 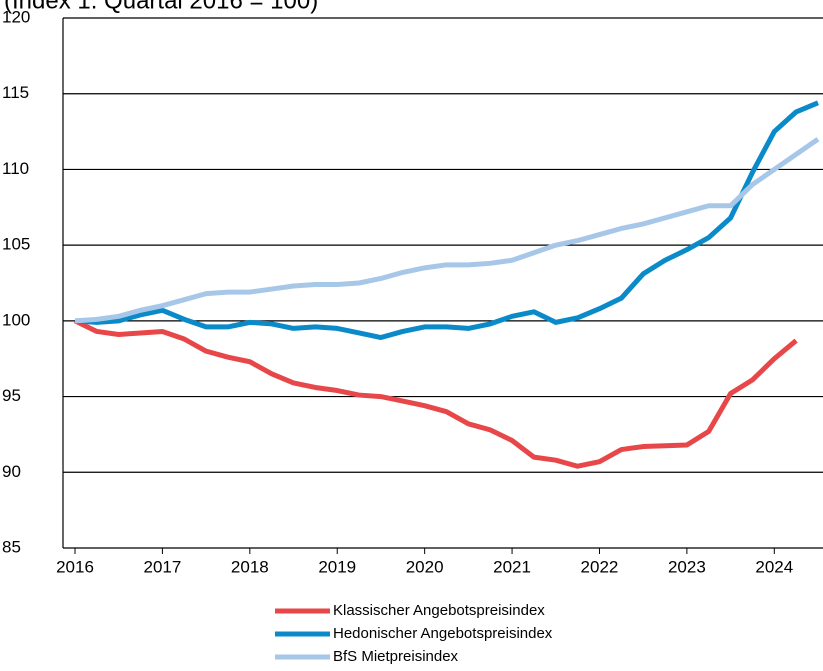 What do you see at coordinates (512, 566) in the screenshot?
I see `x-tick-label: 2021` at bounding box center [512, 566].